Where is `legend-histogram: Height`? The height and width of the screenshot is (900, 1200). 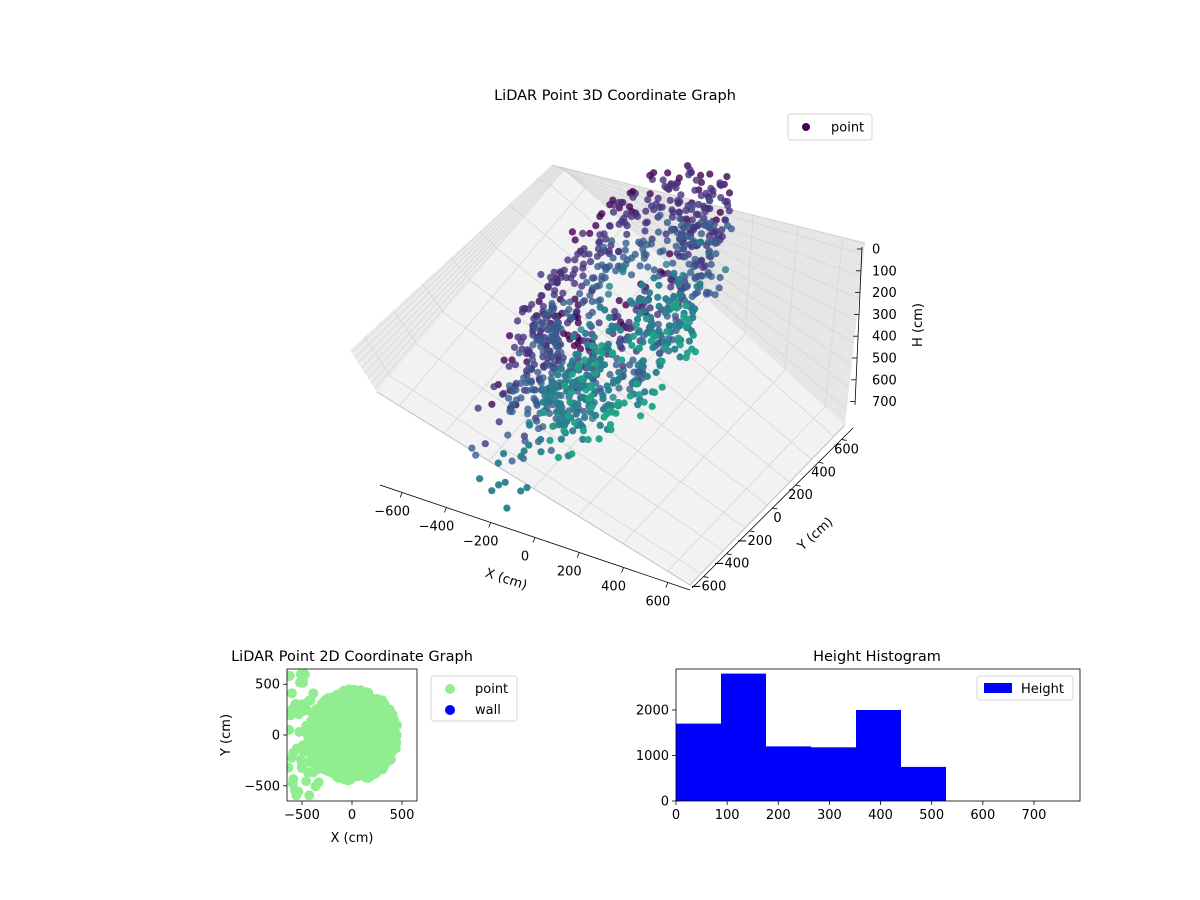 legend-histogram: Height is located at coordinates (1025, 688).